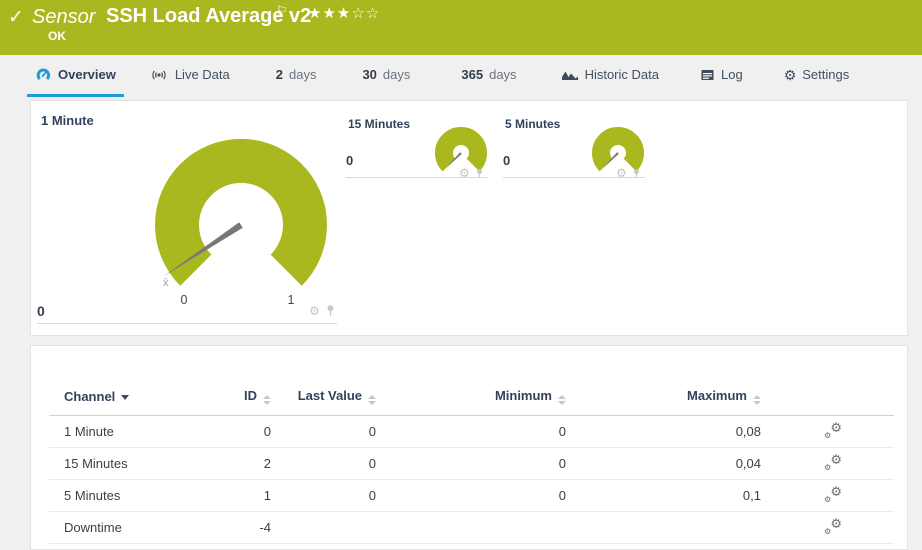  I want to click on tab-number: 30, so click(369, 74).